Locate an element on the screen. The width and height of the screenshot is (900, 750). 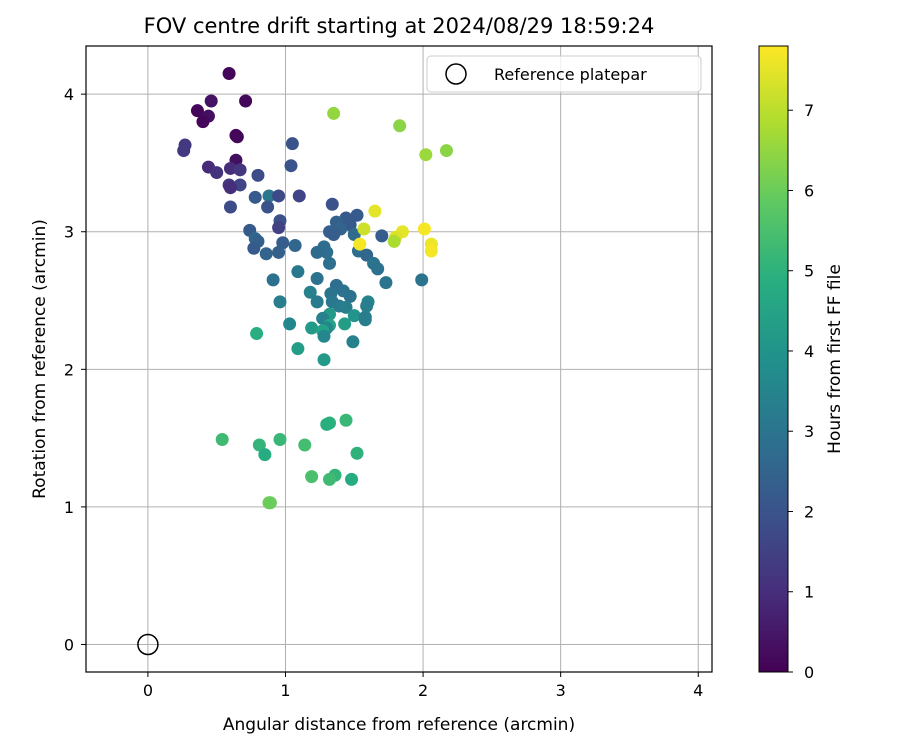
y-tick-label: 0 is located at coordinates (69, 644).